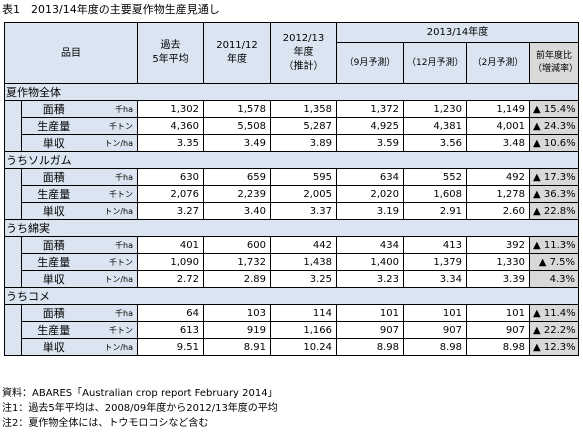 The image size is (583, 434). I want to click on value-cell: 3.89, so click(303, 143).